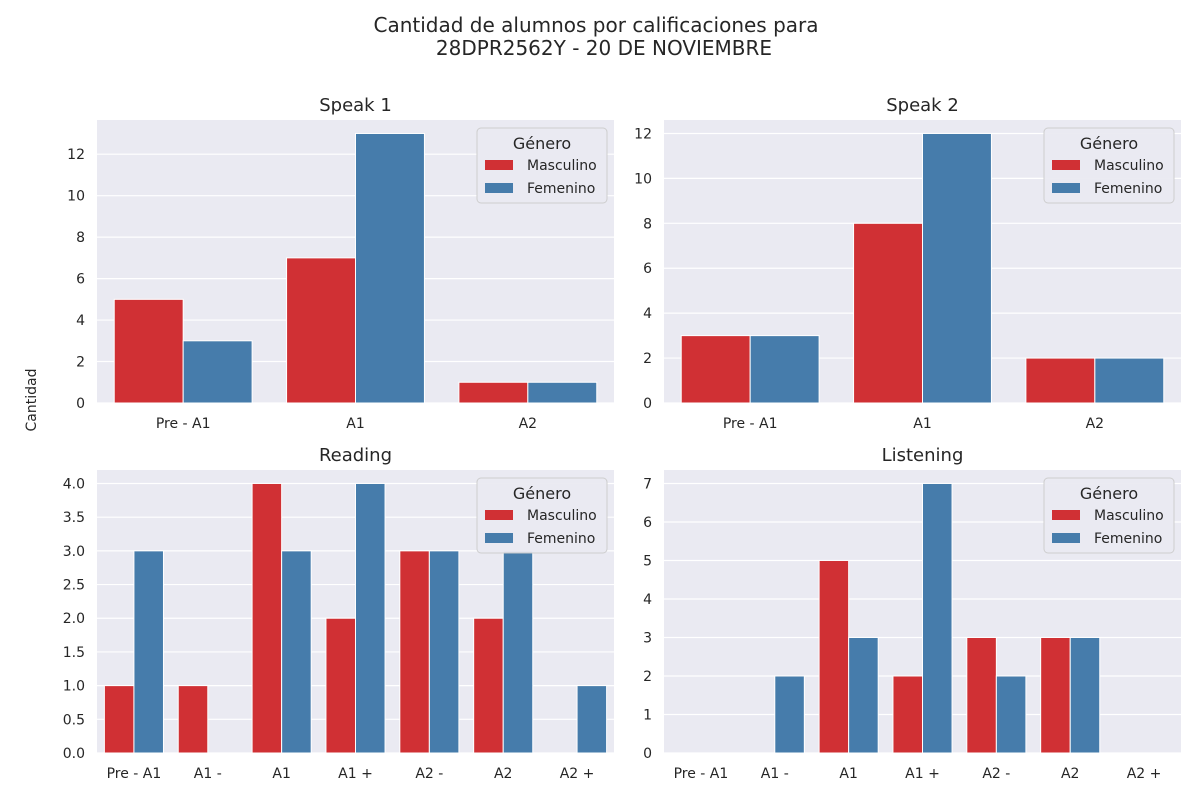 The image size is (1200, 800). What do you see at coordinates (647, 715) in the screenshot?
I see `y-tick-label: 1` at bounding box center [647, 715].